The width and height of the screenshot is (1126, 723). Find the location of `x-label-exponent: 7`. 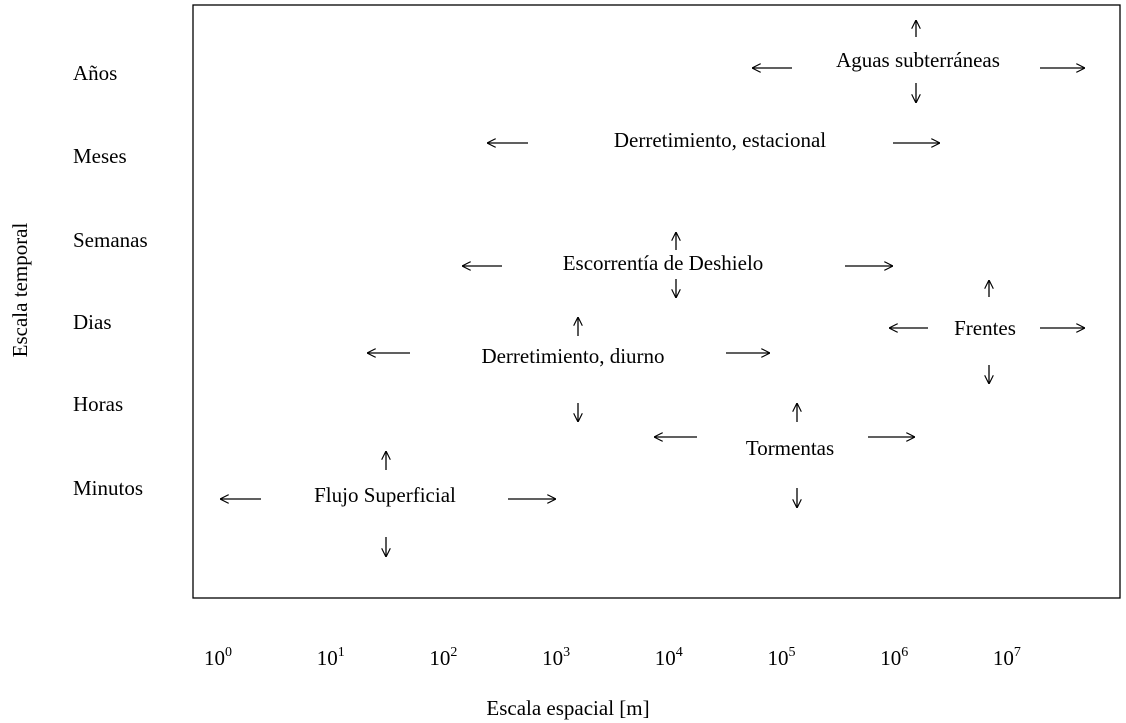

x-label-exponent: 7 is located at coordinates (1017, 652).